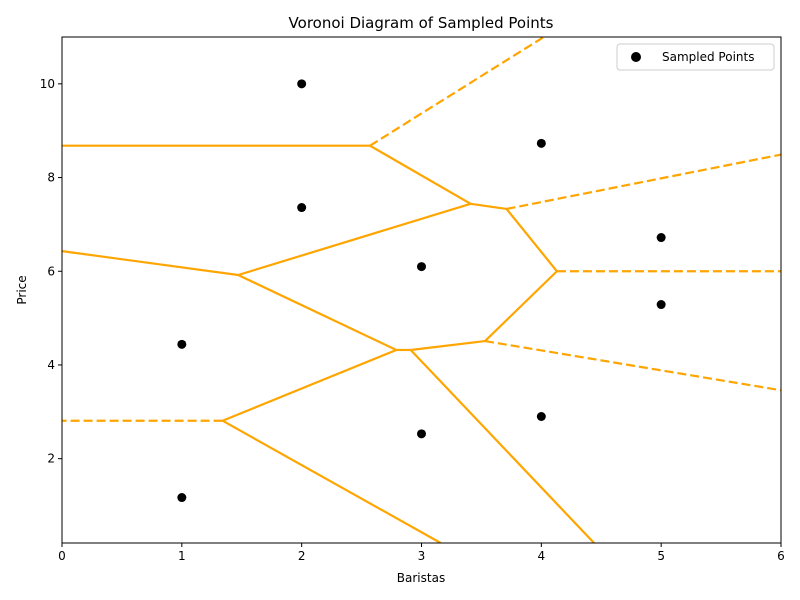 This screenshot has height=600, width=800. What do you see at coordinates (781, 556) in the screenshot?
I see `x-tick-label: 6` at bounding box center [781, 556].